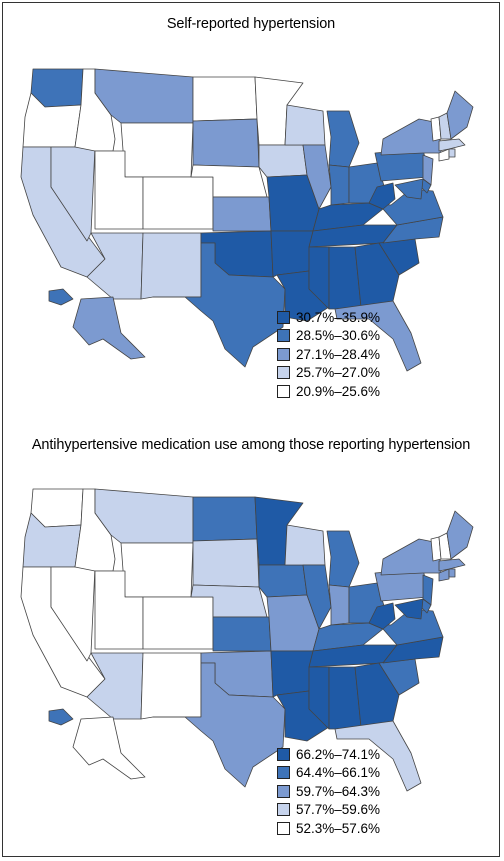 Image resolution: width=504 pixels, height=861 pixels. I want to click on legend-item: 57.7%–59.6%, so click(328, 810).